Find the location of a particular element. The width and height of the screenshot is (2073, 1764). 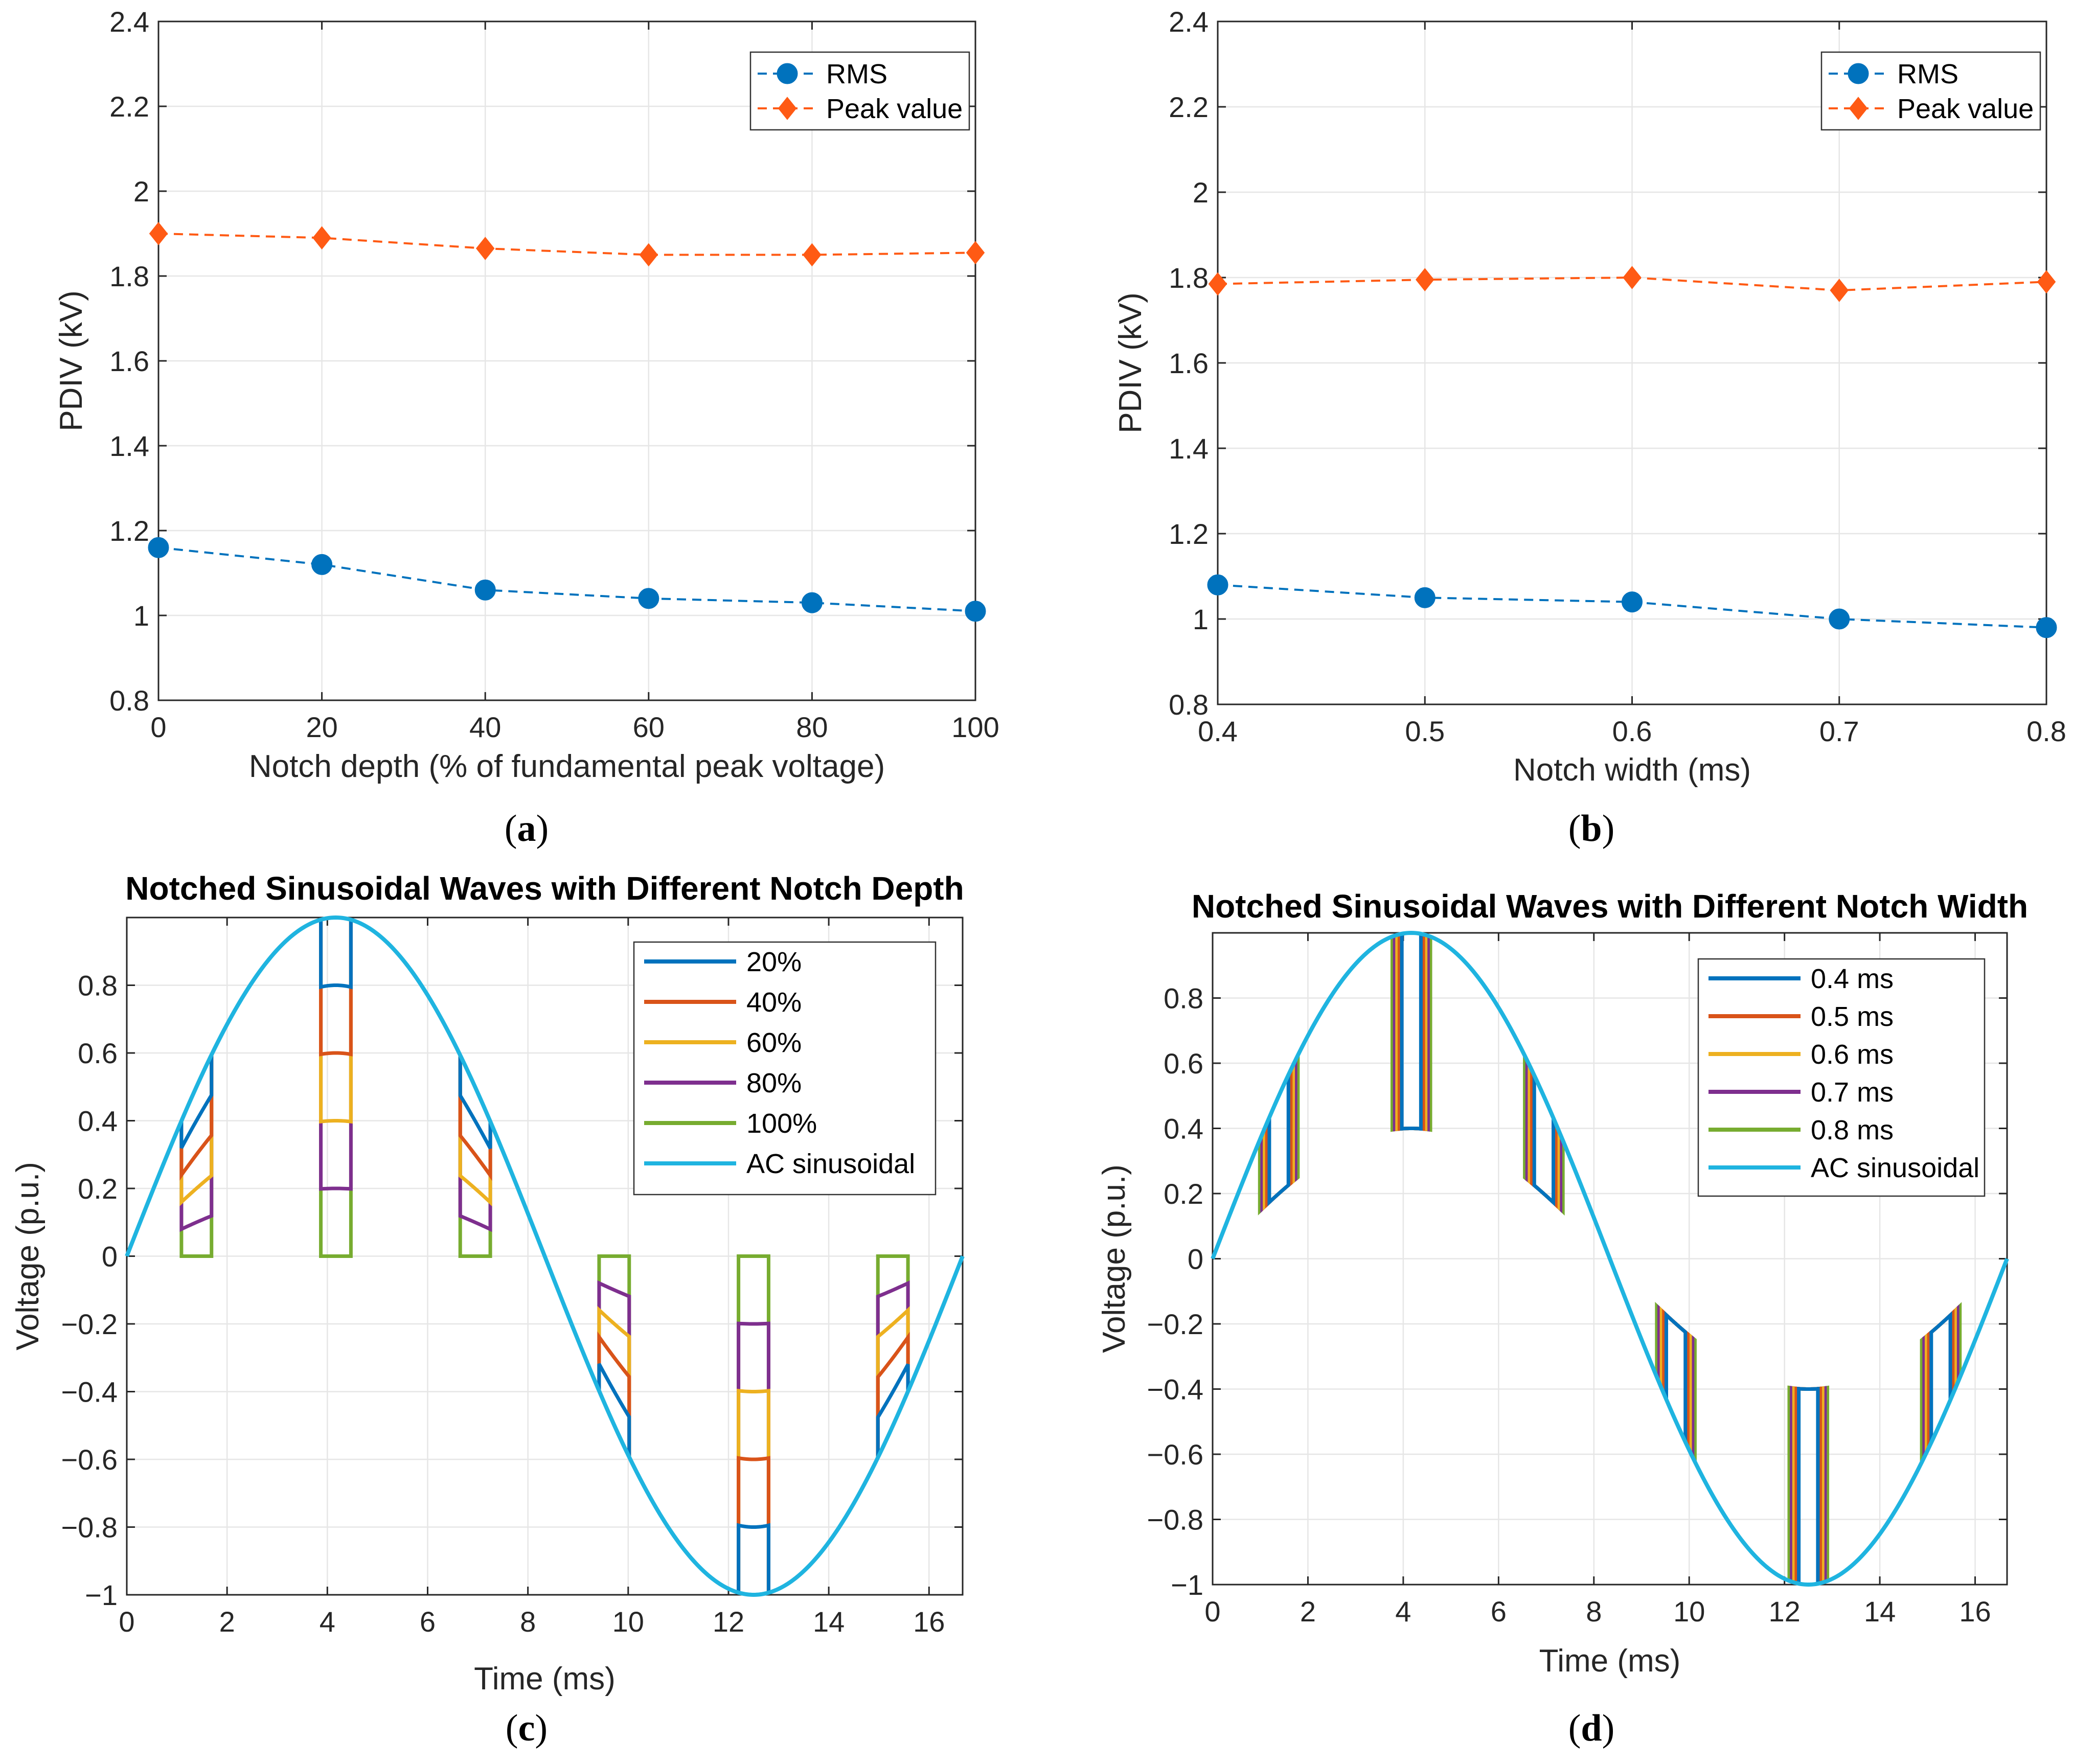

legend-label: 0.7 ms is located at coordinates (1852, 1092).